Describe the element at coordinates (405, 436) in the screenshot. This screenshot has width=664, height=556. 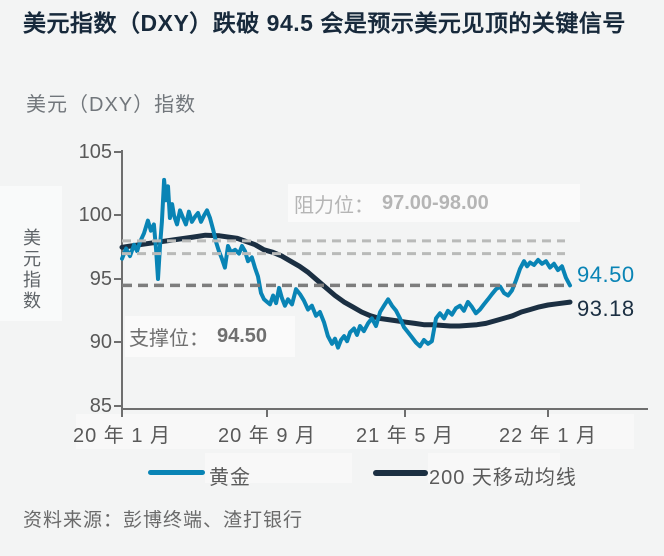
I see `x-tick-may21: 21 年 5 月` at that location.